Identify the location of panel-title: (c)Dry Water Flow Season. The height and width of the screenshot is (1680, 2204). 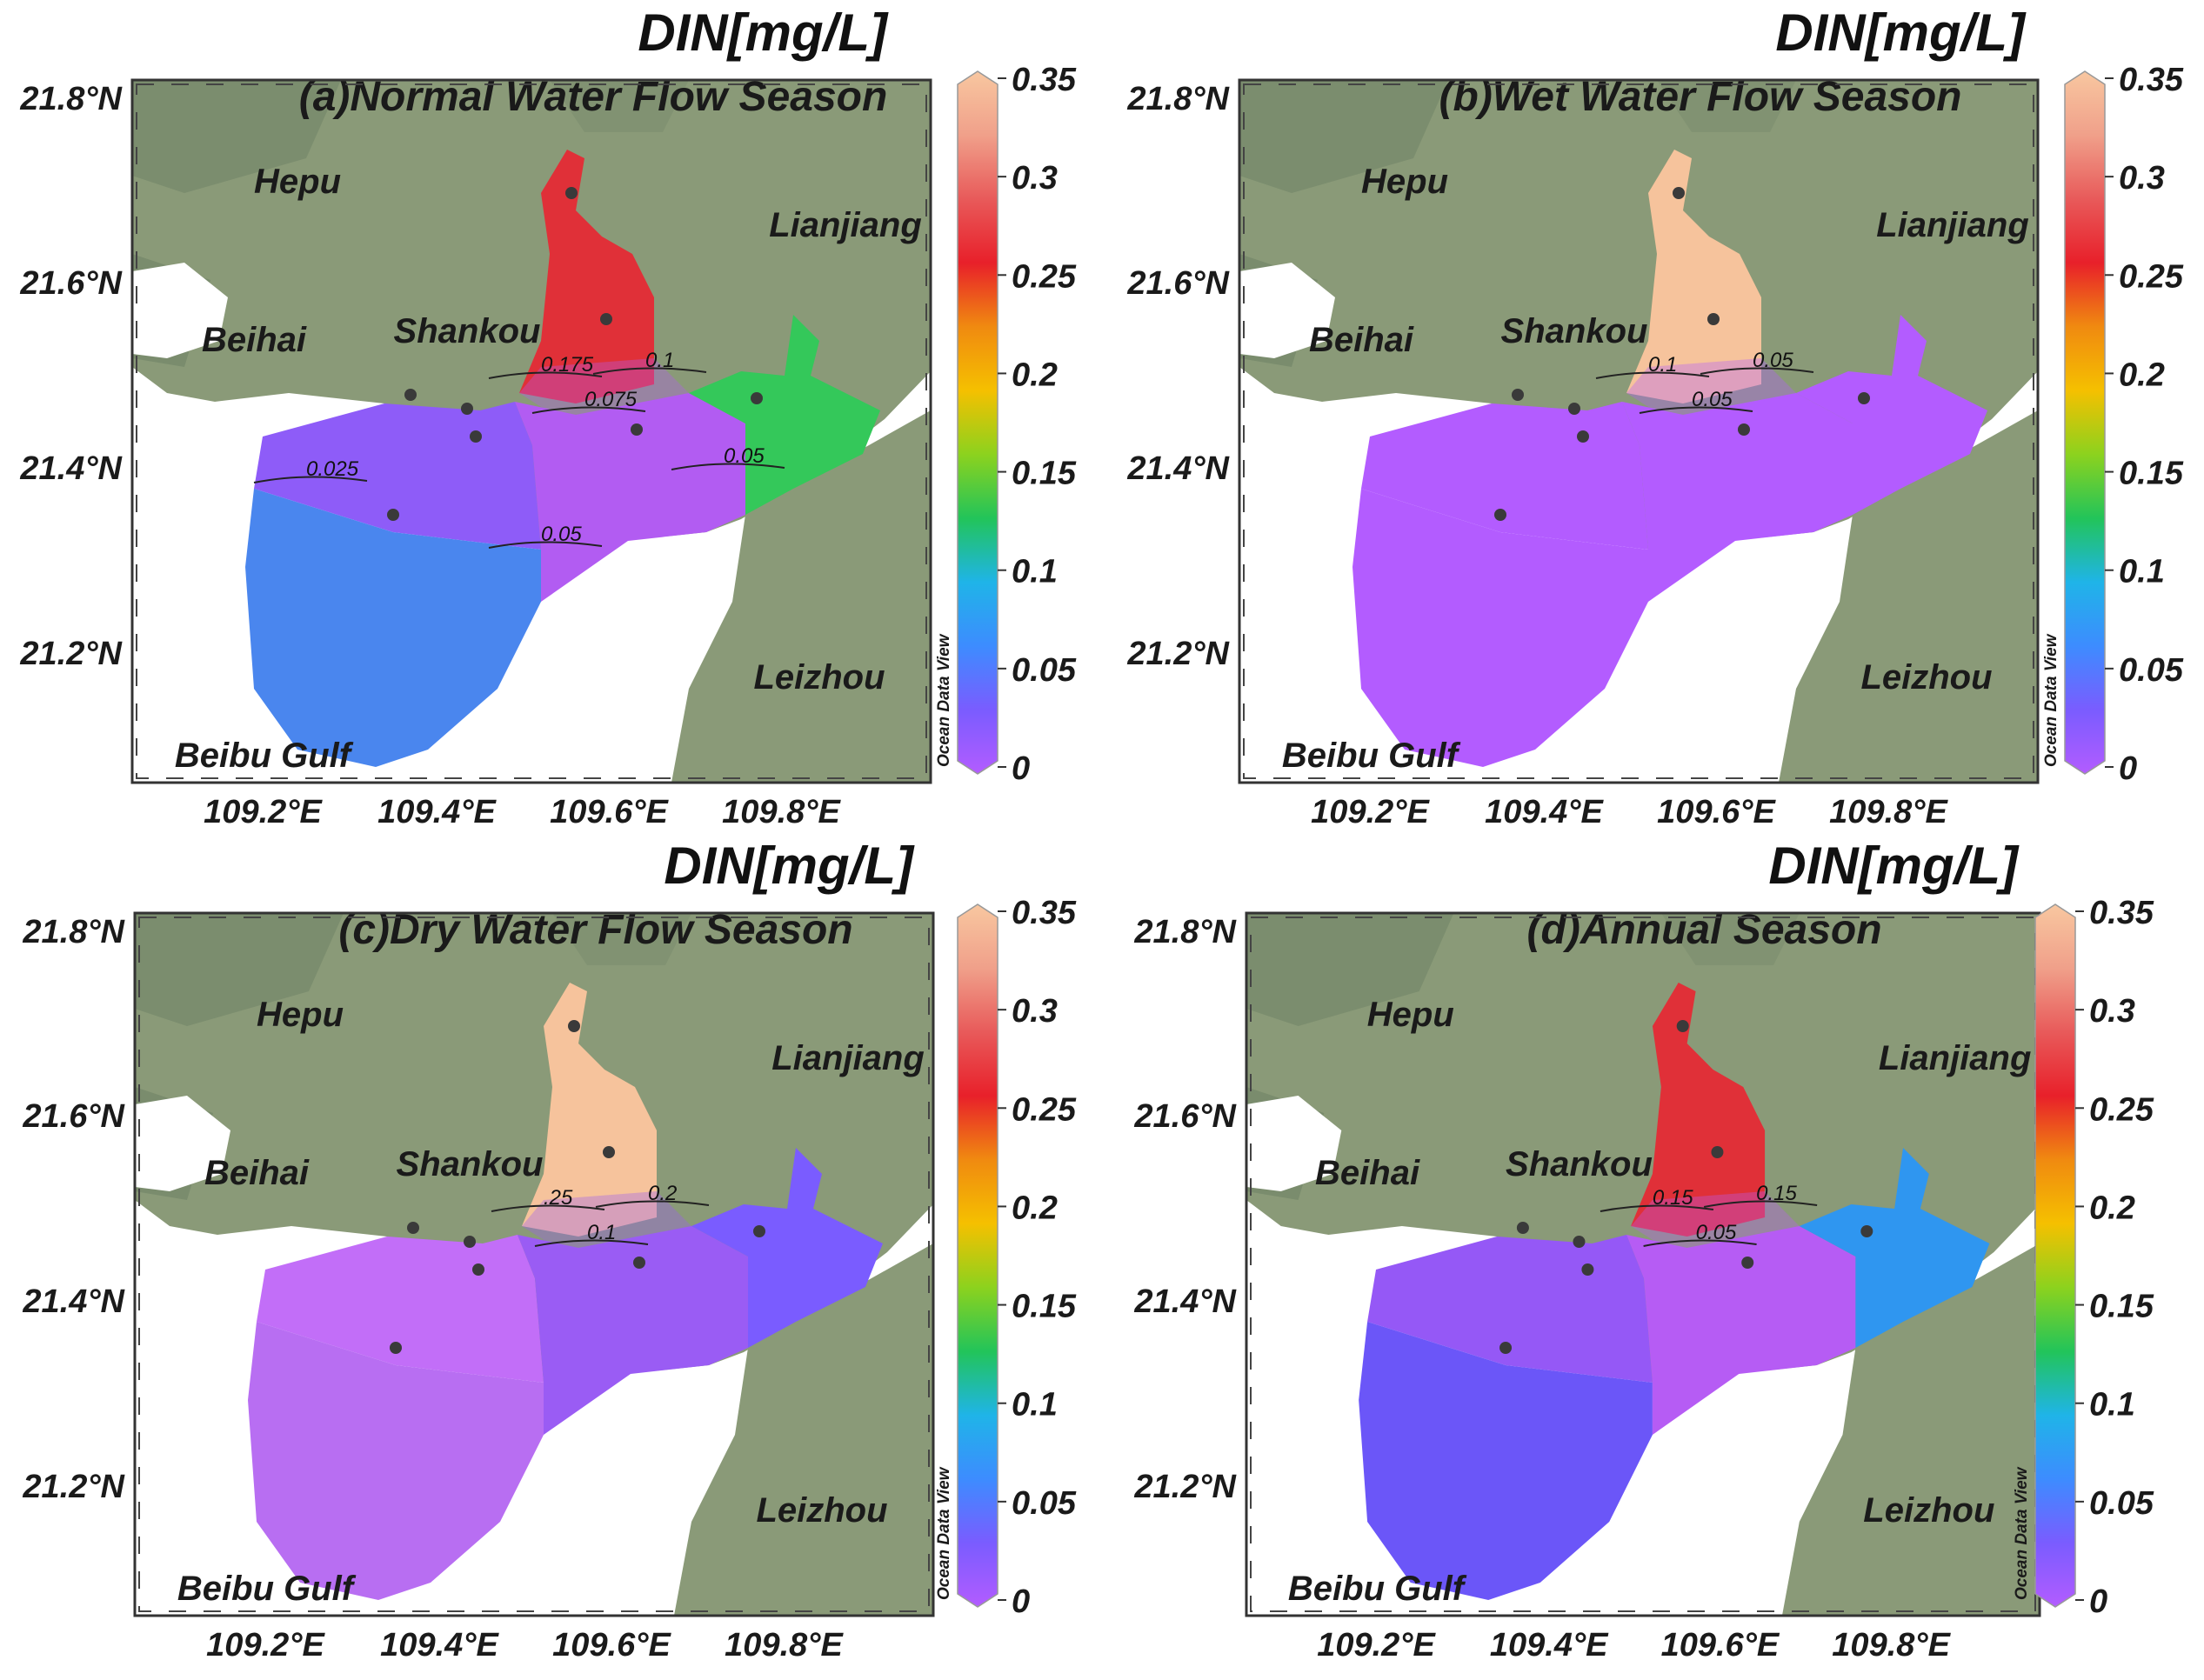
(595, 930).